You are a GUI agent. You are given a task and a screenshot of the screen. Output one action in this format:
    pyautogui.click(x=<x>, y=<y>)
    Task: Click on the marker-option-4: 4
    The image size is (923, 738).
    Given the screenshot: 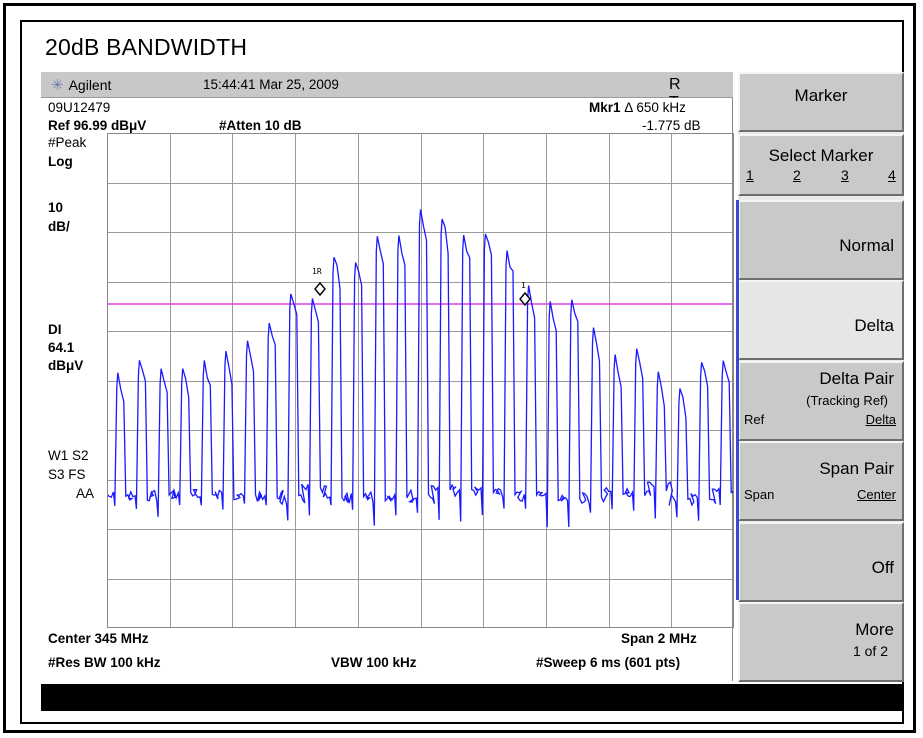 What is the action you would take?
    pyautogui.click(x=892, y=175)
    